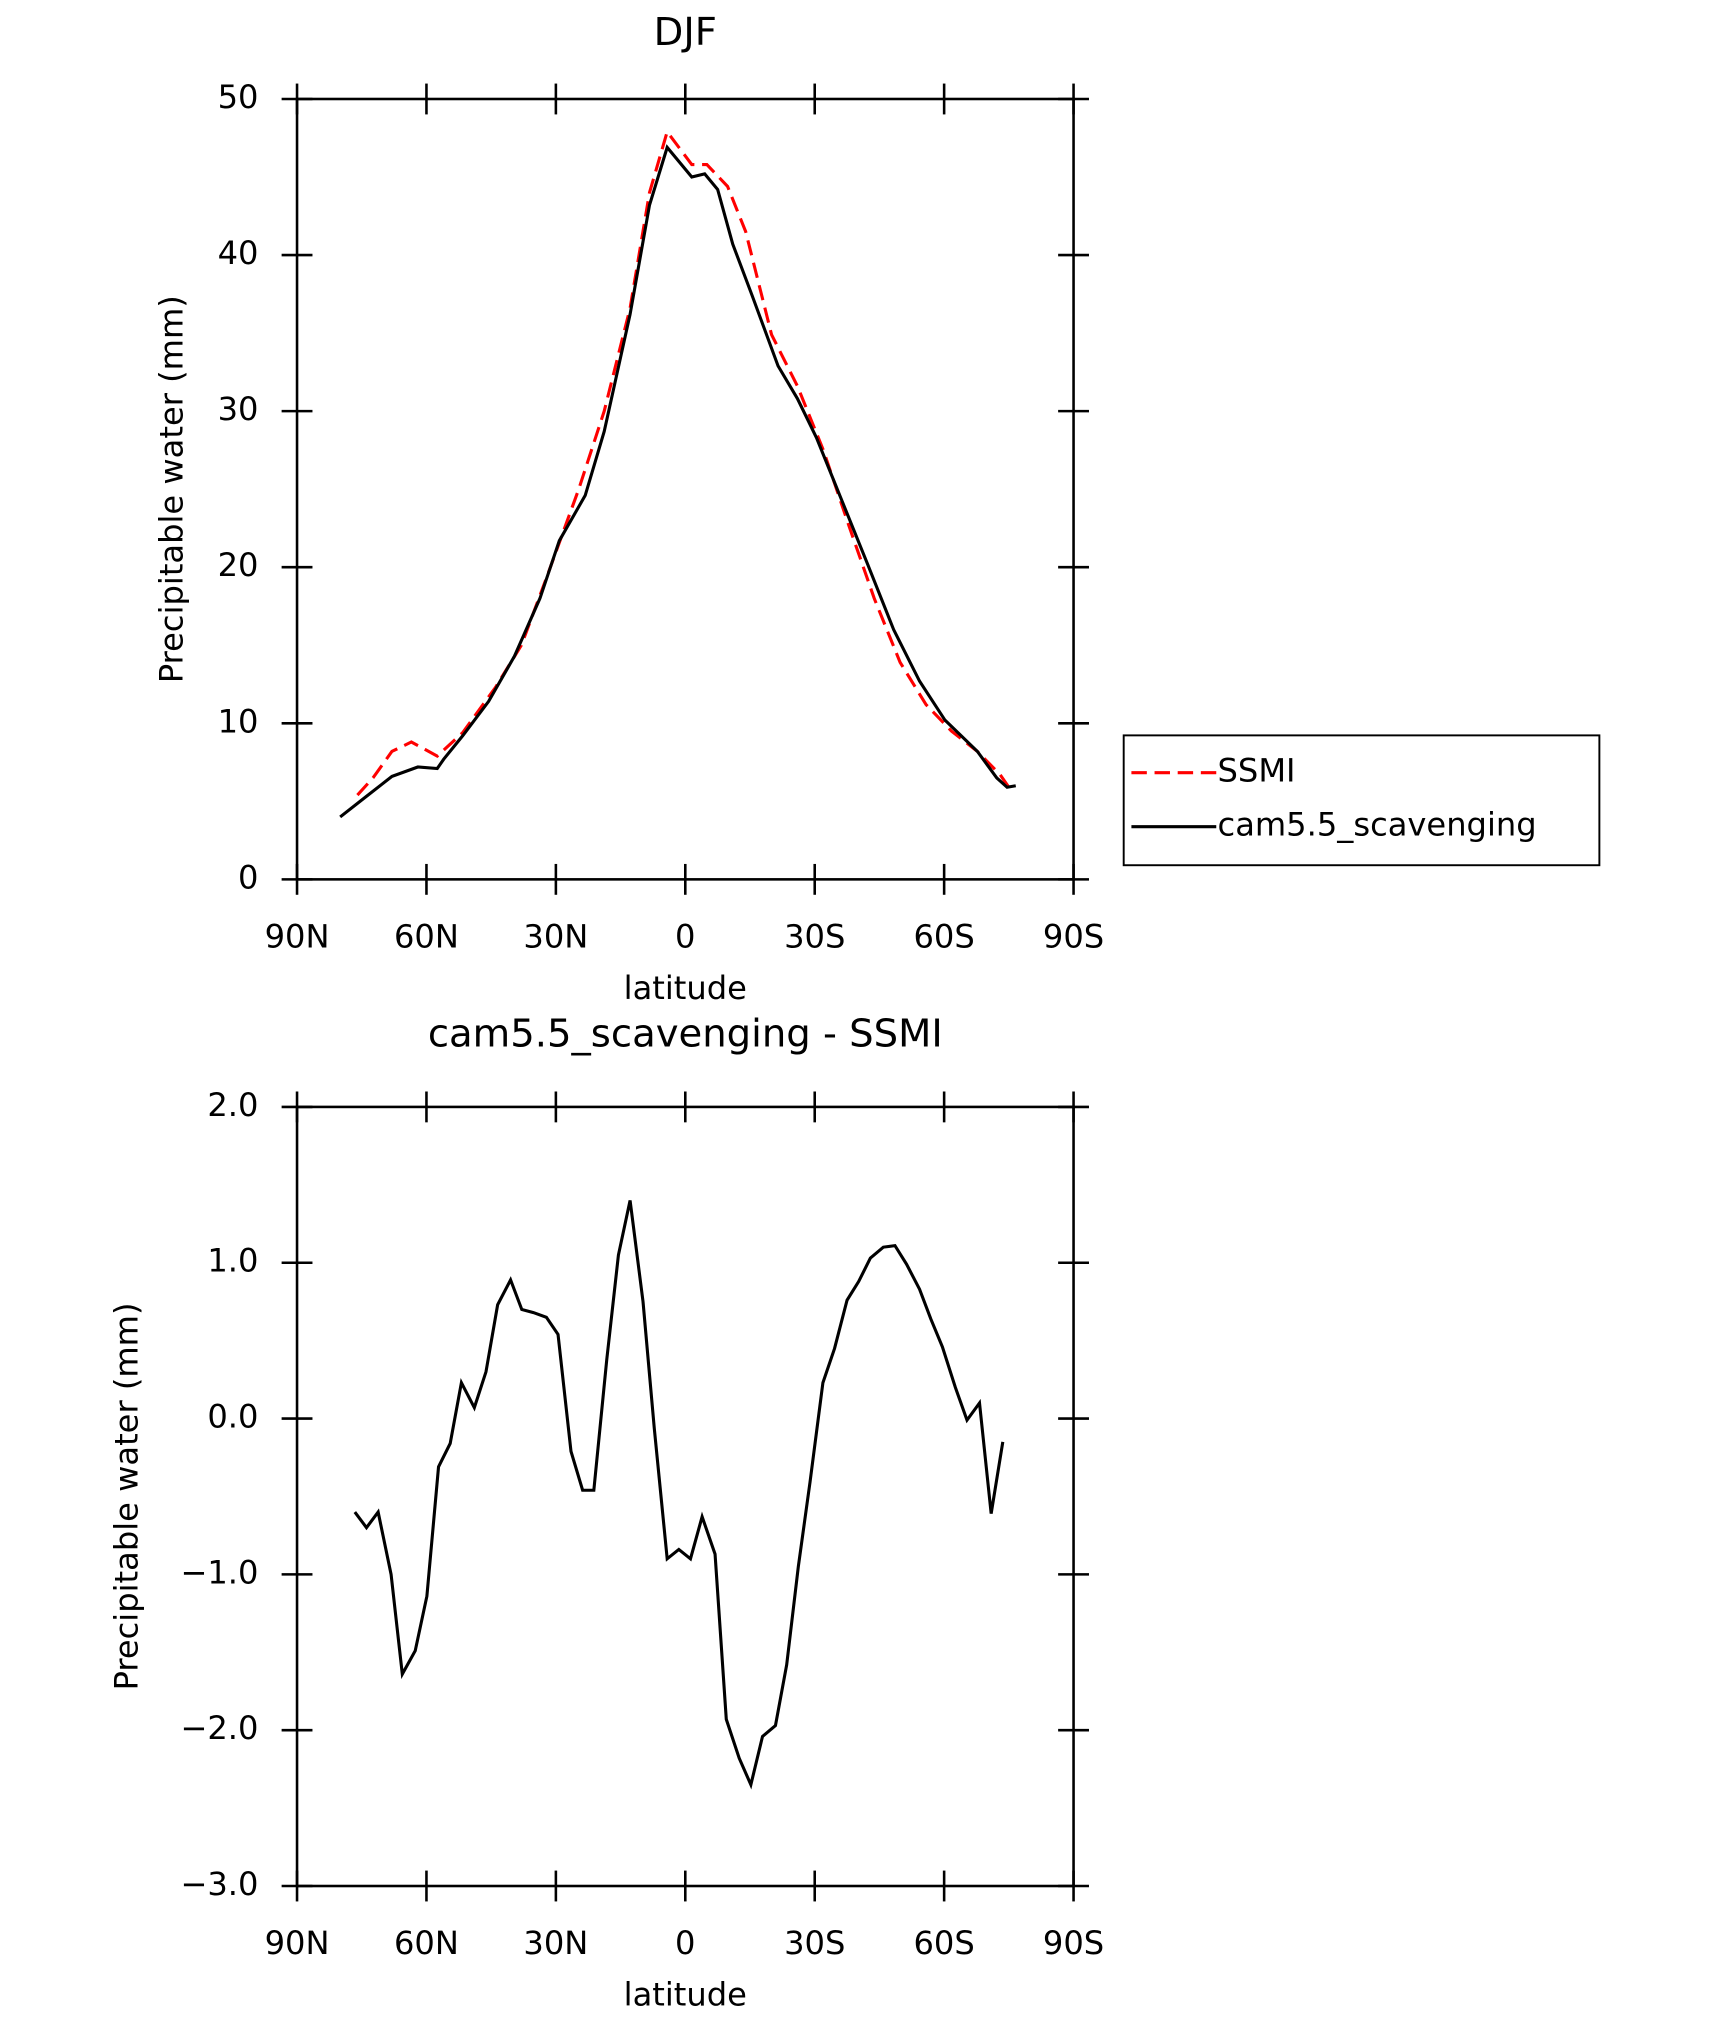 The width and height of the screenshot is (1710, 2021). What do you see at coordinates (685, 32) in the screenshot?
I see `chart-title: DJF` at bounding box center [685, 32].